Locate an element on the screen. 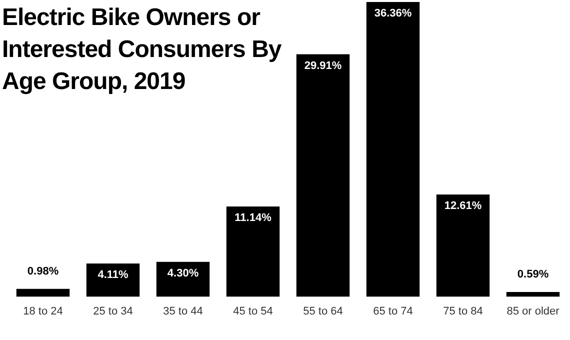 The image size is (570, 340). x-tick-label: 45 to 54 is located at coordinates (253, 311).